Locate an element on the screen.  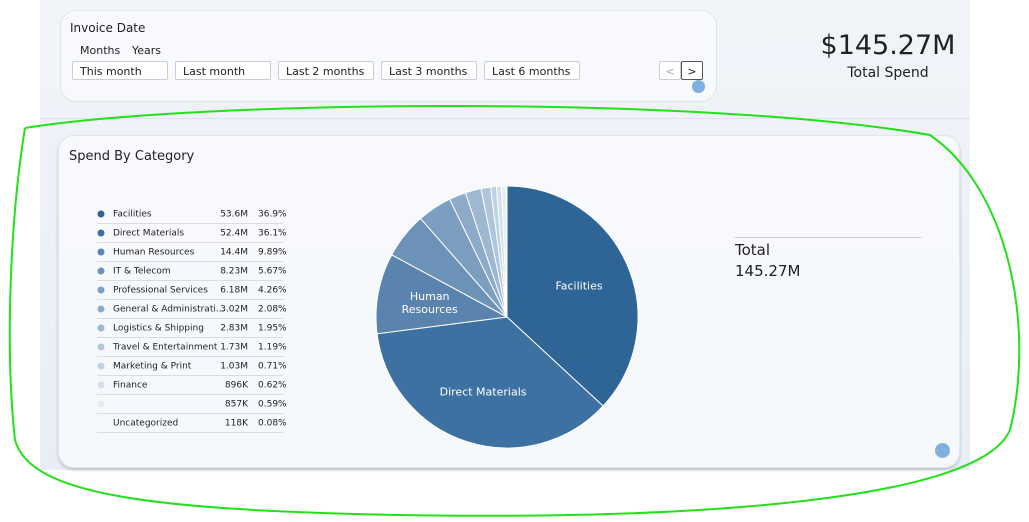
legend-name: IT & Telecom is located at coordinates (142, 272).